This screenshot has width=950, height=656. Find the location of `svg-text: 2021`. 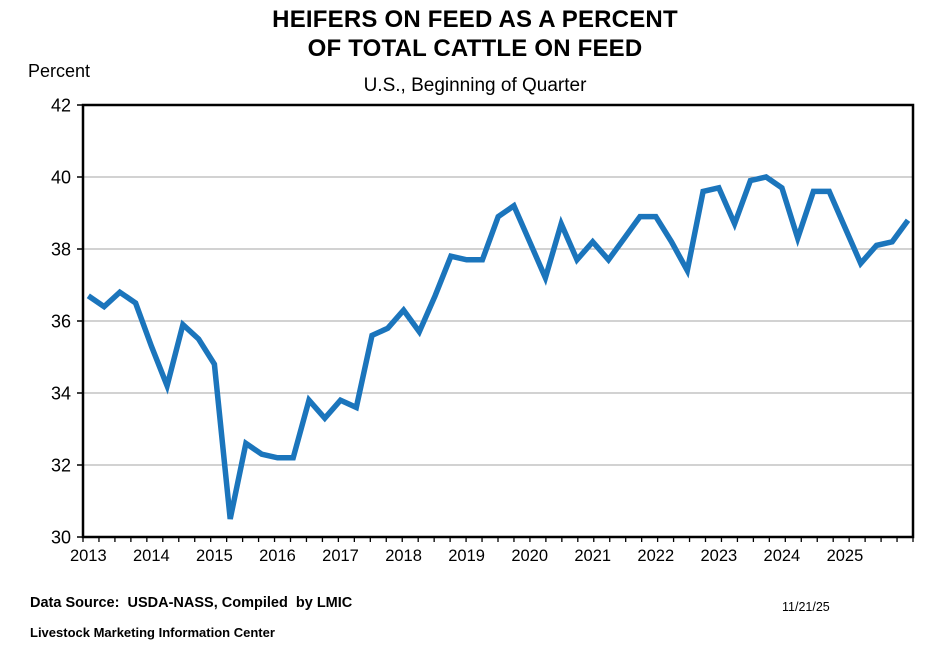

svg-text: 2021 is located at coordinates (592, 556).